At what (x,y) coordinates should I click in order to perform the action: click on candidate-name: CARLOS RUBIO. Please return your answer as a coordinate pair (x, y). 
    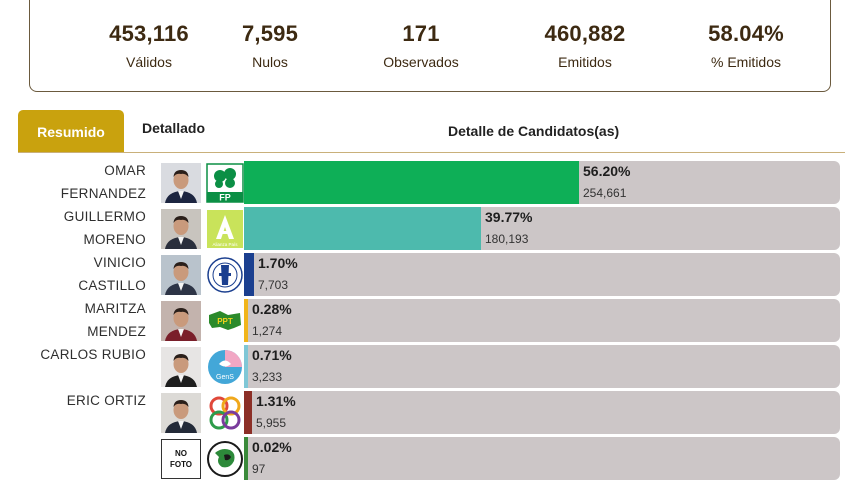
    Looking at the image, I should click on (83, 354).